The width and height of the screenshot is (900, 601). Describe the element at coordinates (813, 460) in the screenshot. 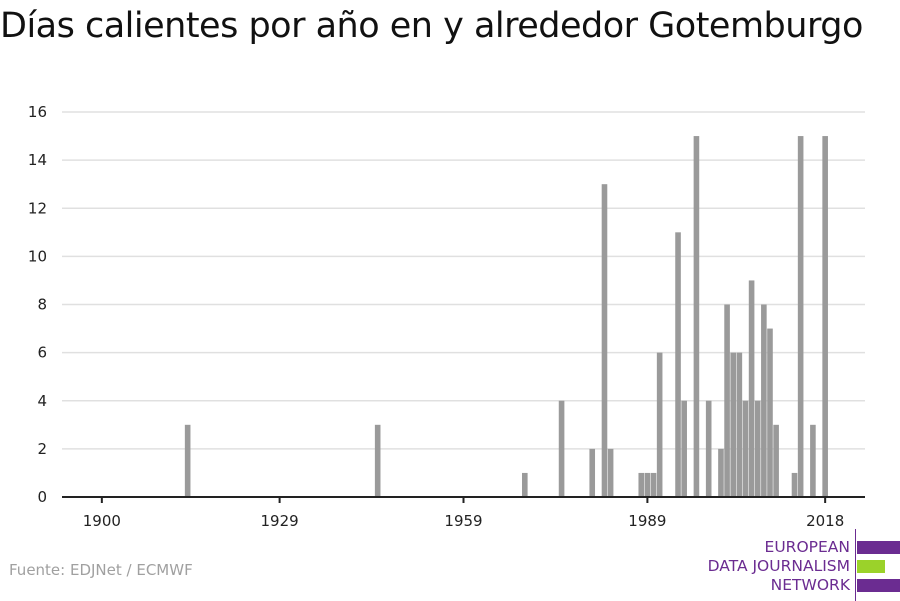

I see `bar-2016` at that location.